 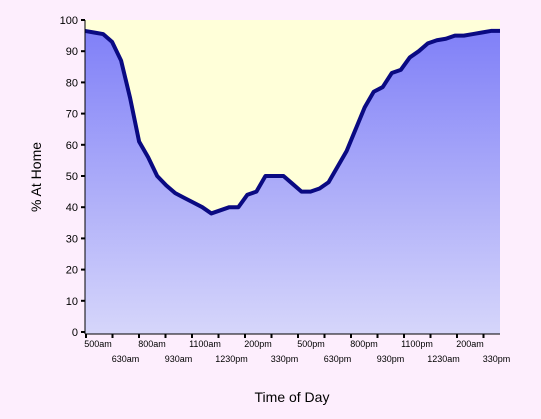 What do you see at coordinates (72, 83) in the screenshot?
I see `y-tick-label: 80` at bounding box center [72, 83].